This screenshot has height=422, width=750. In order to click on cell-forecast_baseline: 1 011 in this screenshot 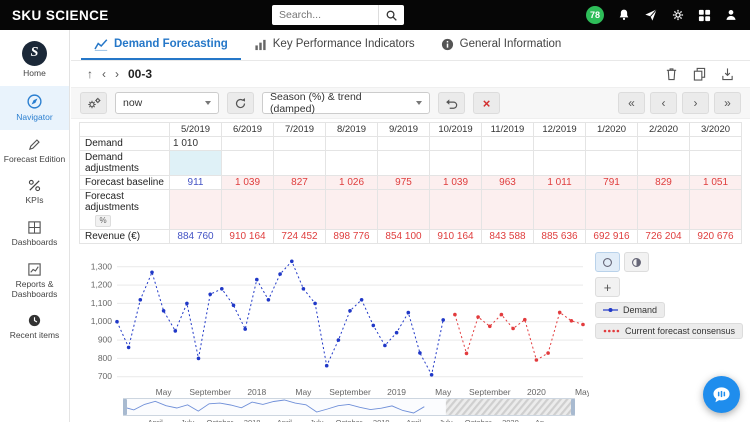, I will do `click(559, 182)`.